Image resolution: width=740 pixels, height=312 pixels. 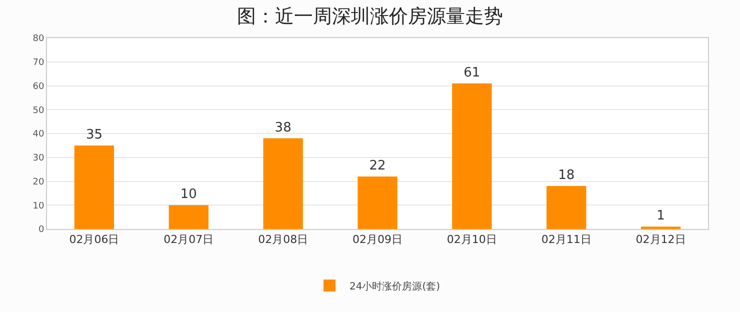 What do you see at coordinates (661, 239) in the screenshot?
I see `x-tick-label: 02月12日` at bounding box center [661, 239].